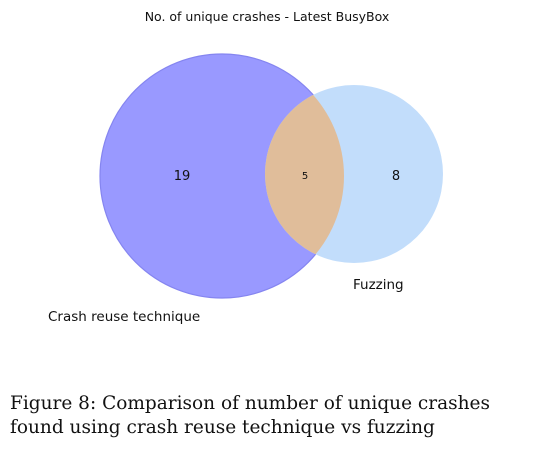 The height and width of the screenshot is (450, 535). What do you see at coordinates (182, 176) in the screenshot?
I see `set-a-only-value: 19` at bounding box center [182, 176].